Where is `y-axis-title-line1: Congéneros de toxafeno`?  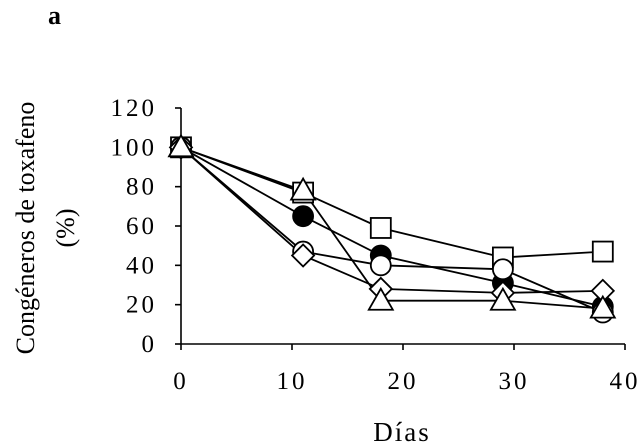 y-axis-title-line1: Congéneros de toxafeno is located at coordinates (25, 228).